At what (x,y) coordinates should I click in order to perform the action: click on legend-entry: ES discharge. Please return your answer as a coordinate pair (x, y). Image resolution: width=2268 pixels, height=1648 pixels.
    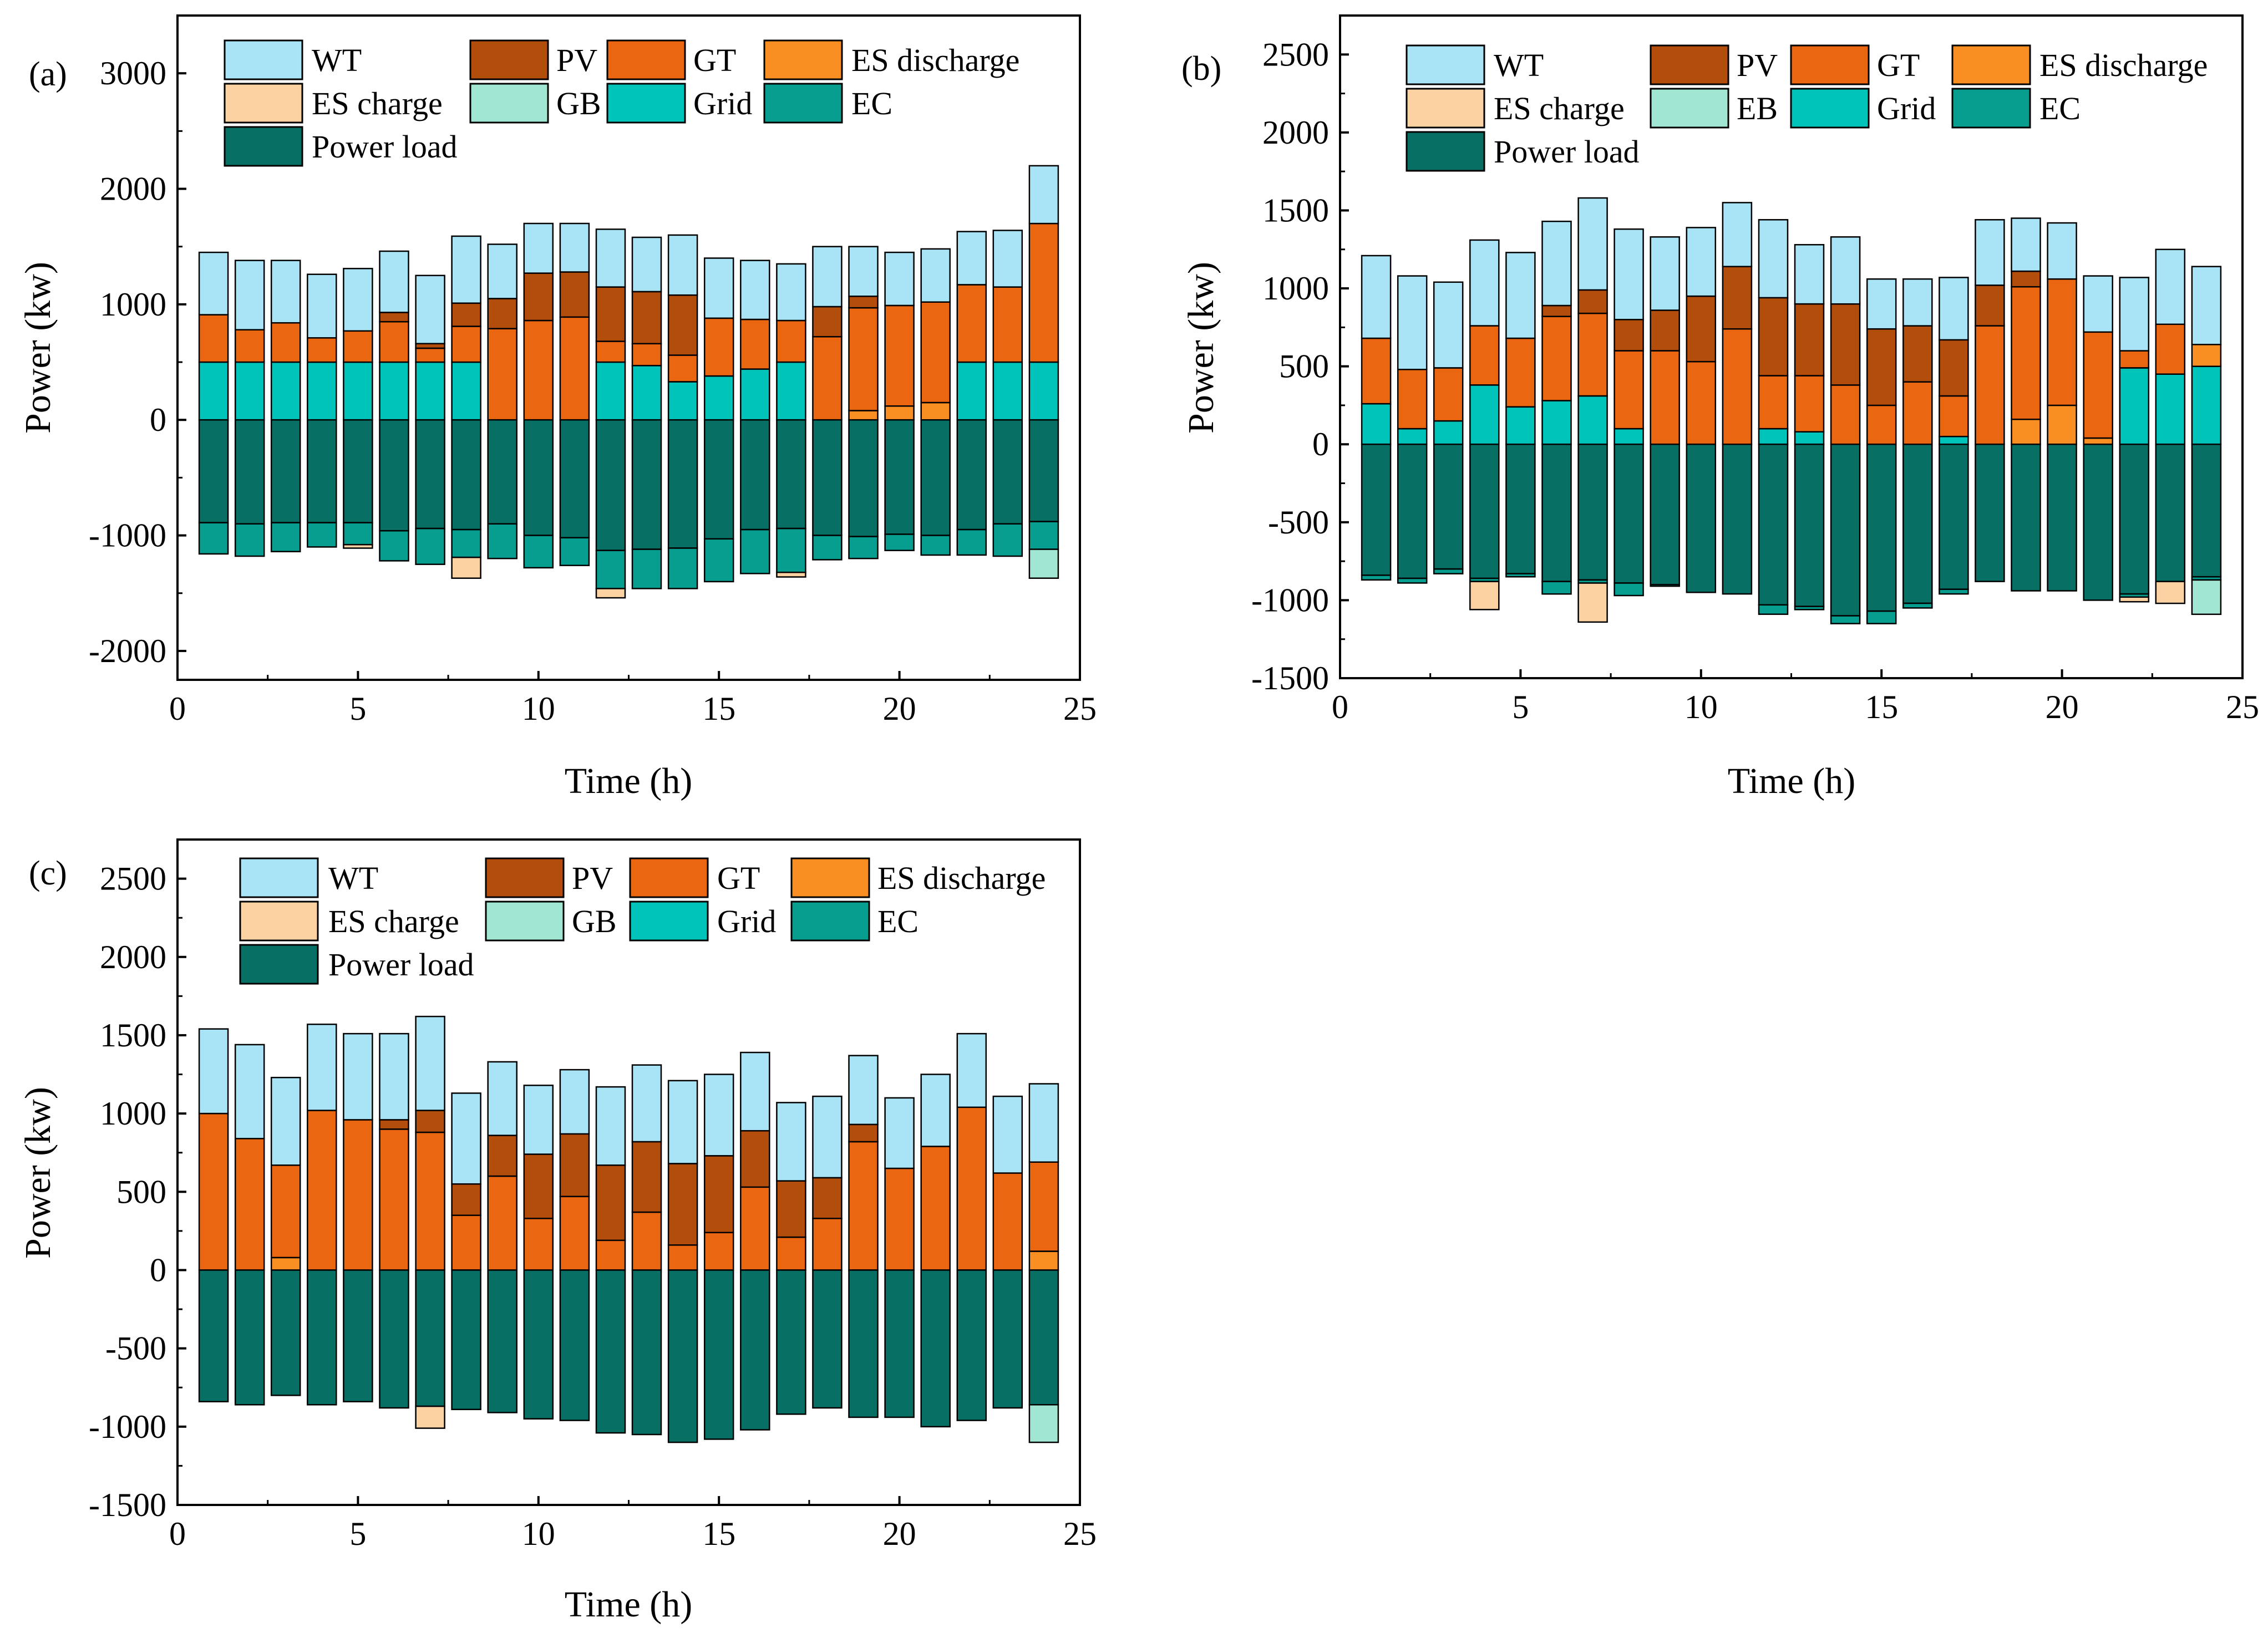
    Looking at the image, I should click on (2079, 64).